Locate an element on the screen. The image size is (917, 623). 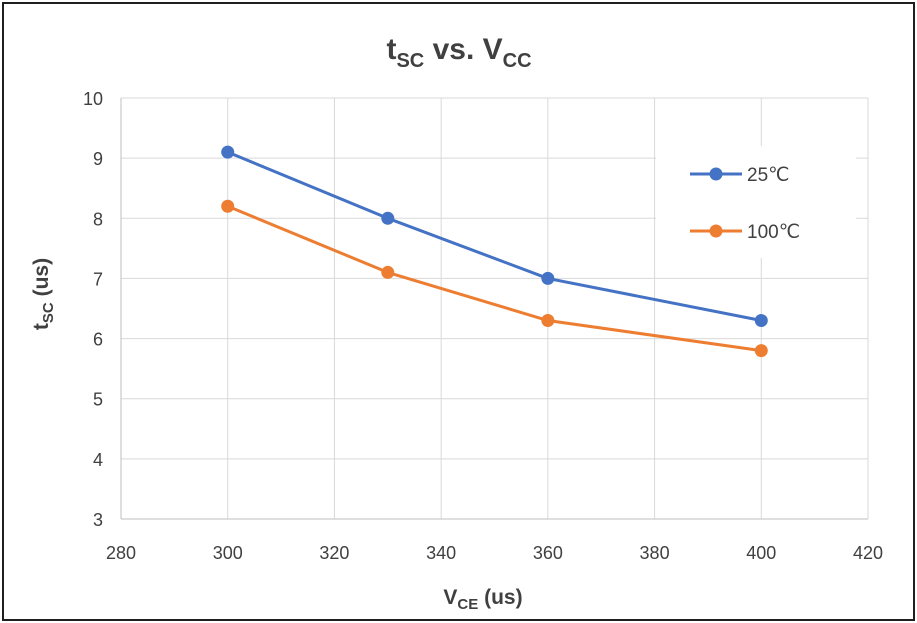
x-tick-label: 300 is located at coordinates (228, 553).